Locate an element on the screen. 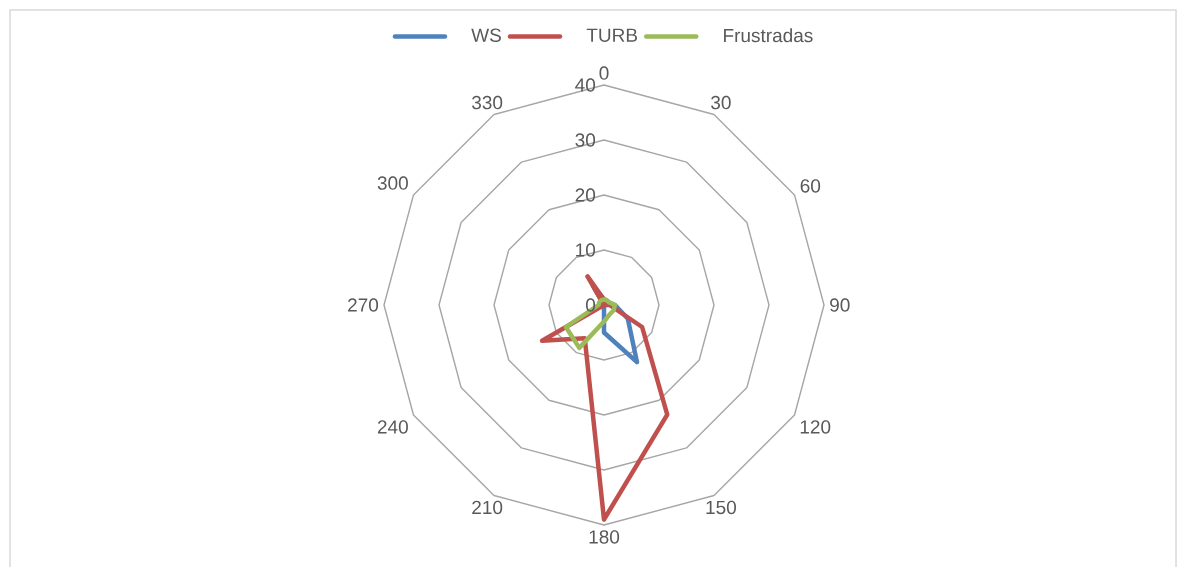  spoke-label: 240 is located at coordinates (392, 427).